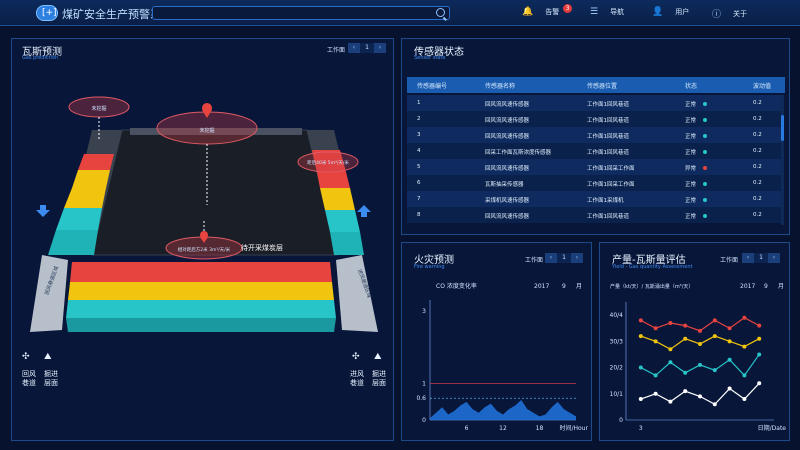 The width and height of the screenshot is (800, 450). I want to click on sensor-scrollbar, so click(782, 160).